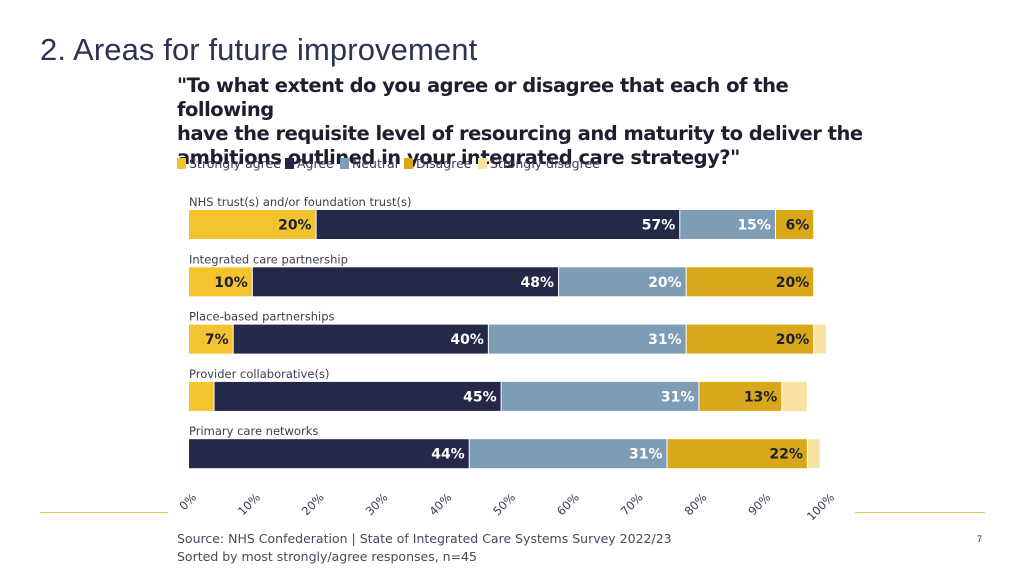 The width and height of the screenshot is (1024, 576). I want to click on data-label: 48%, so click(538, 283).